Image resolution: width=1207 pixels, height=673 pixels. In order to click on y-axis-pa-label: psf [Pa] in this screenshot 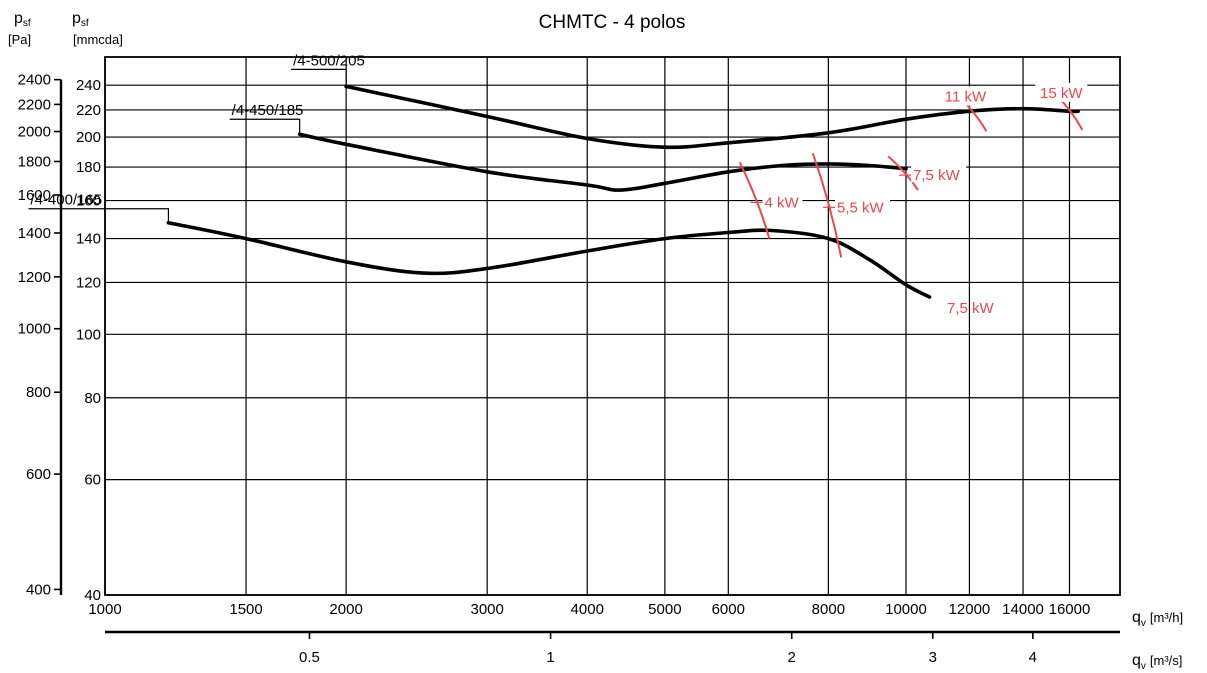, I will do `click(19, 28)`.